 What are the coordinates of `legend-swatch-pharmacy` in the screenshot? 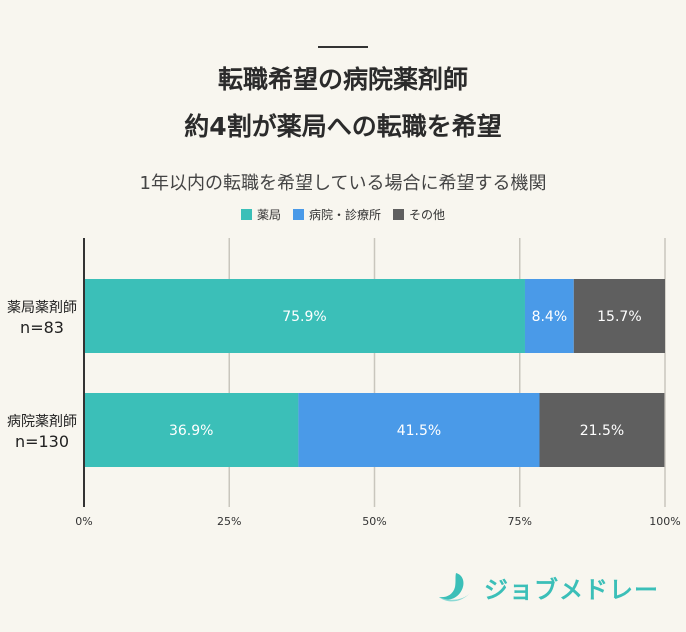 It's located at (246, 214).